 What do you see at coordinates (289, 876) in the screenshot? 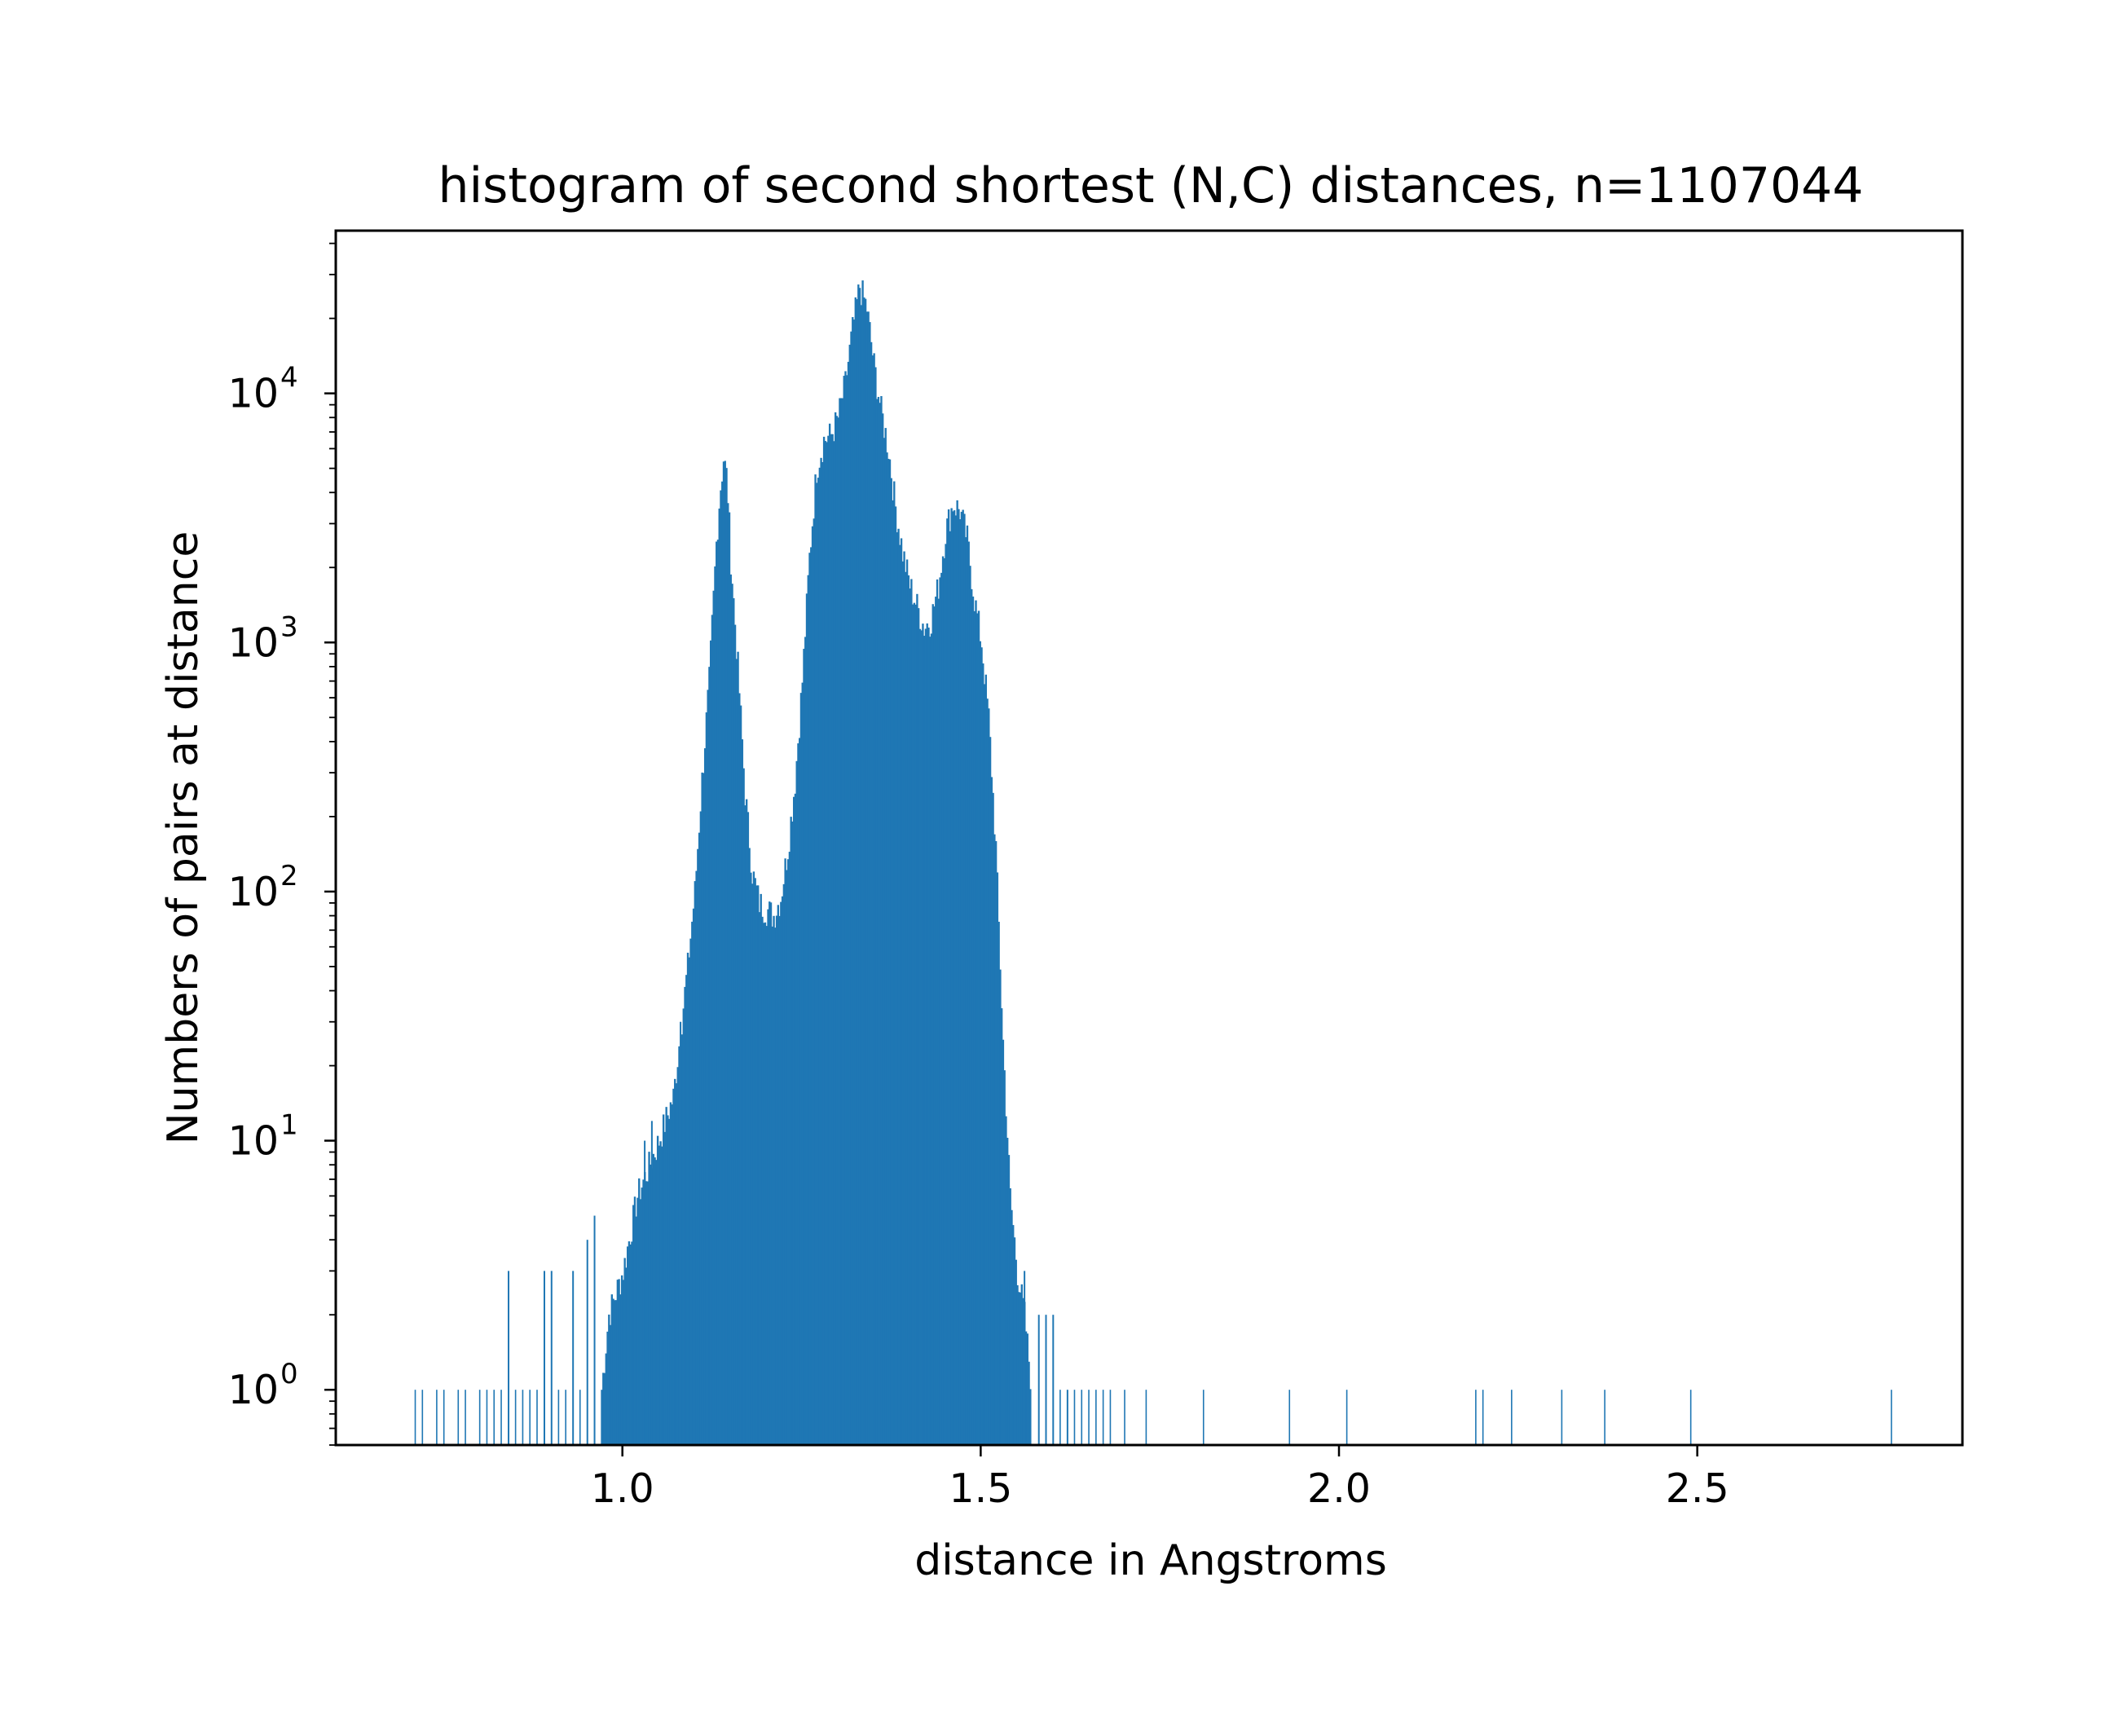
I see `y-tick-exponent: 2` at bounding box center [289, 876].